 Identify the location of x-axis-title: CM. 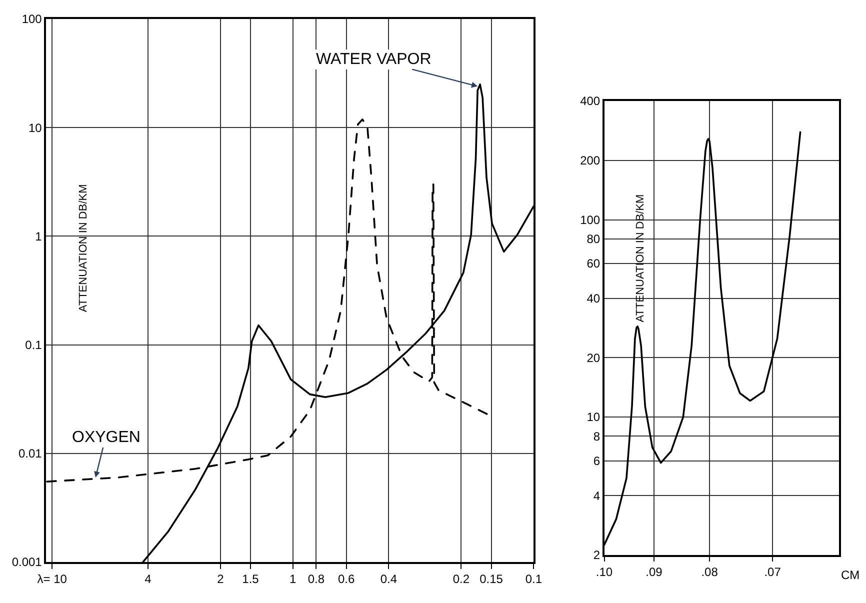
(850, 575).